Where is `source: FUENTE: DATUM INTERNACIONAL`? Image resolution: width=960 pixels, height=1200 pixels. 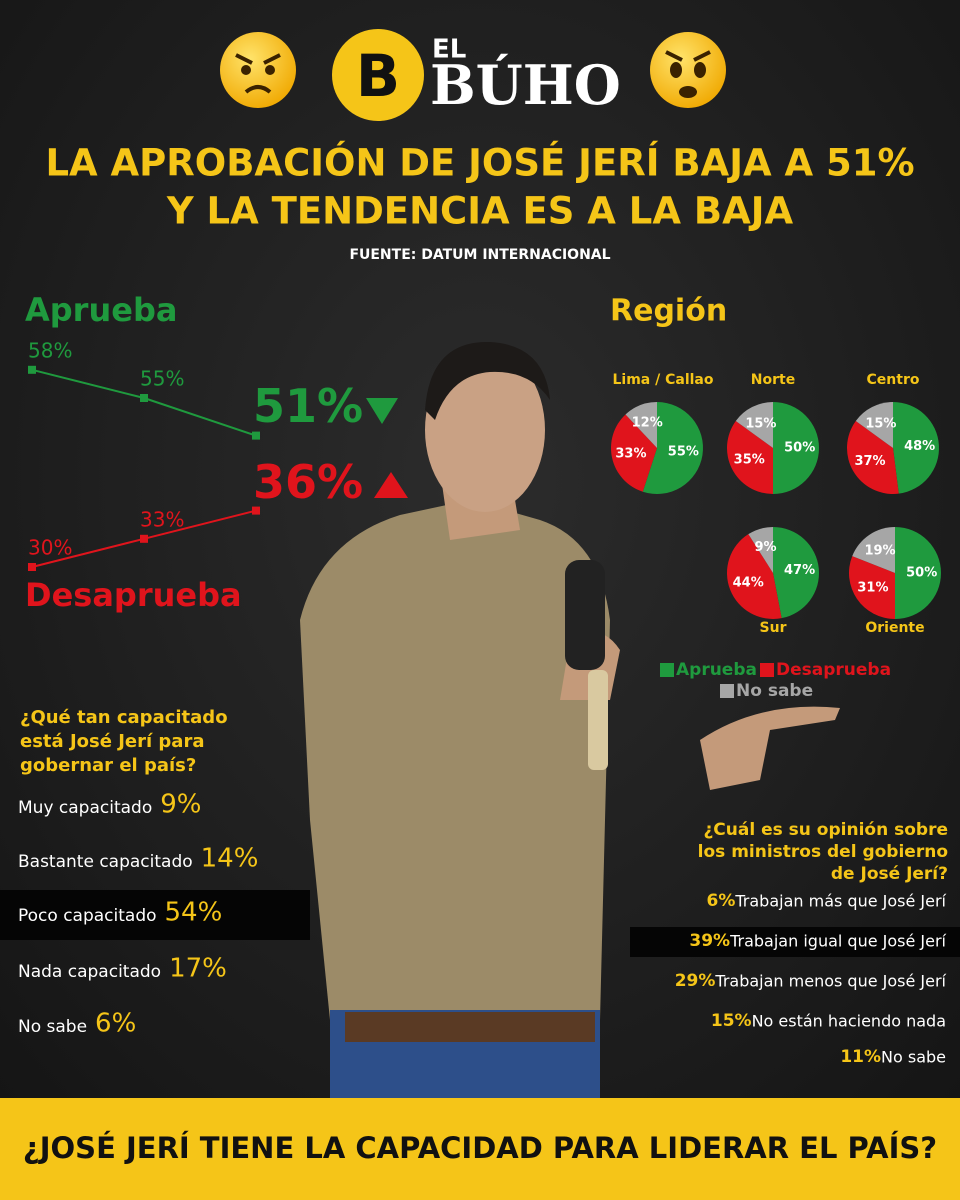 source: FUENTE: DATUM INTERNACIONAL is located at coordinates (479, 255).